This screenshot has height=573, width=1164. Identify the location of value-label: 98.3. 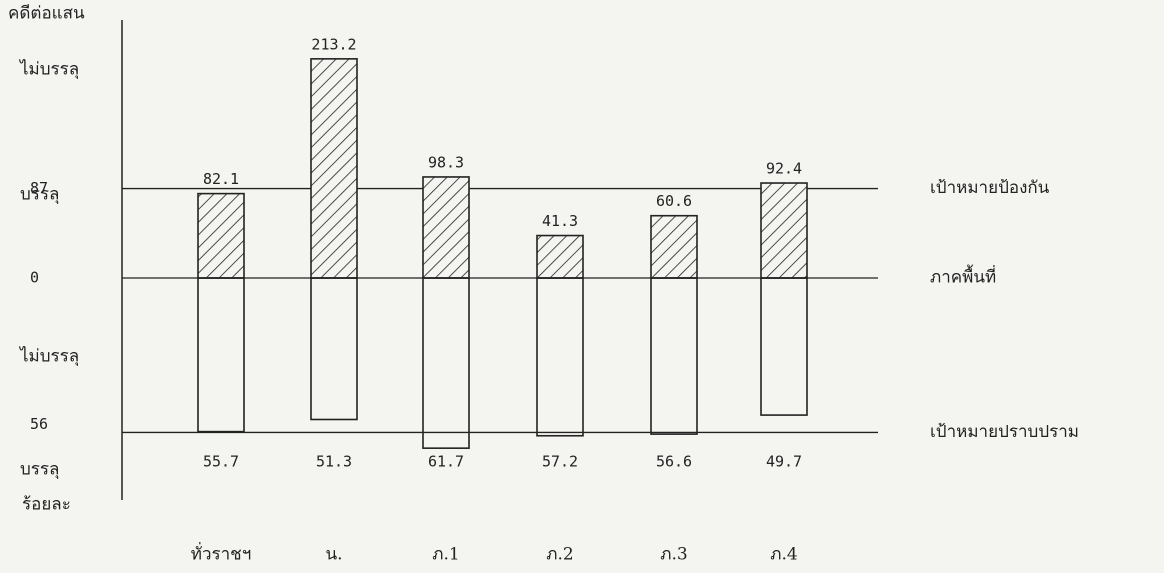
(446, 162).